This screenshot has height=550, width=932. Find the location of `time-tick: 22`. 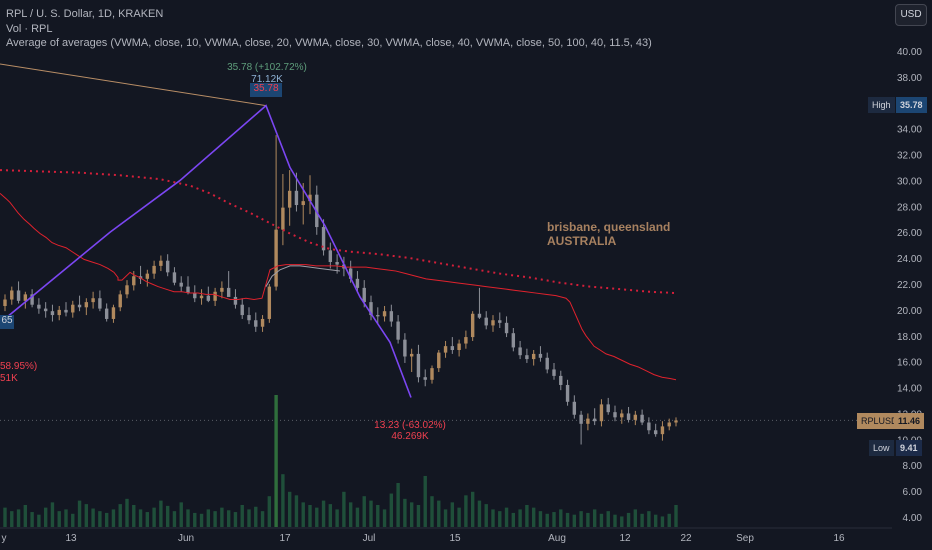

time-tick: 22 is located at coordinates (686, 538).